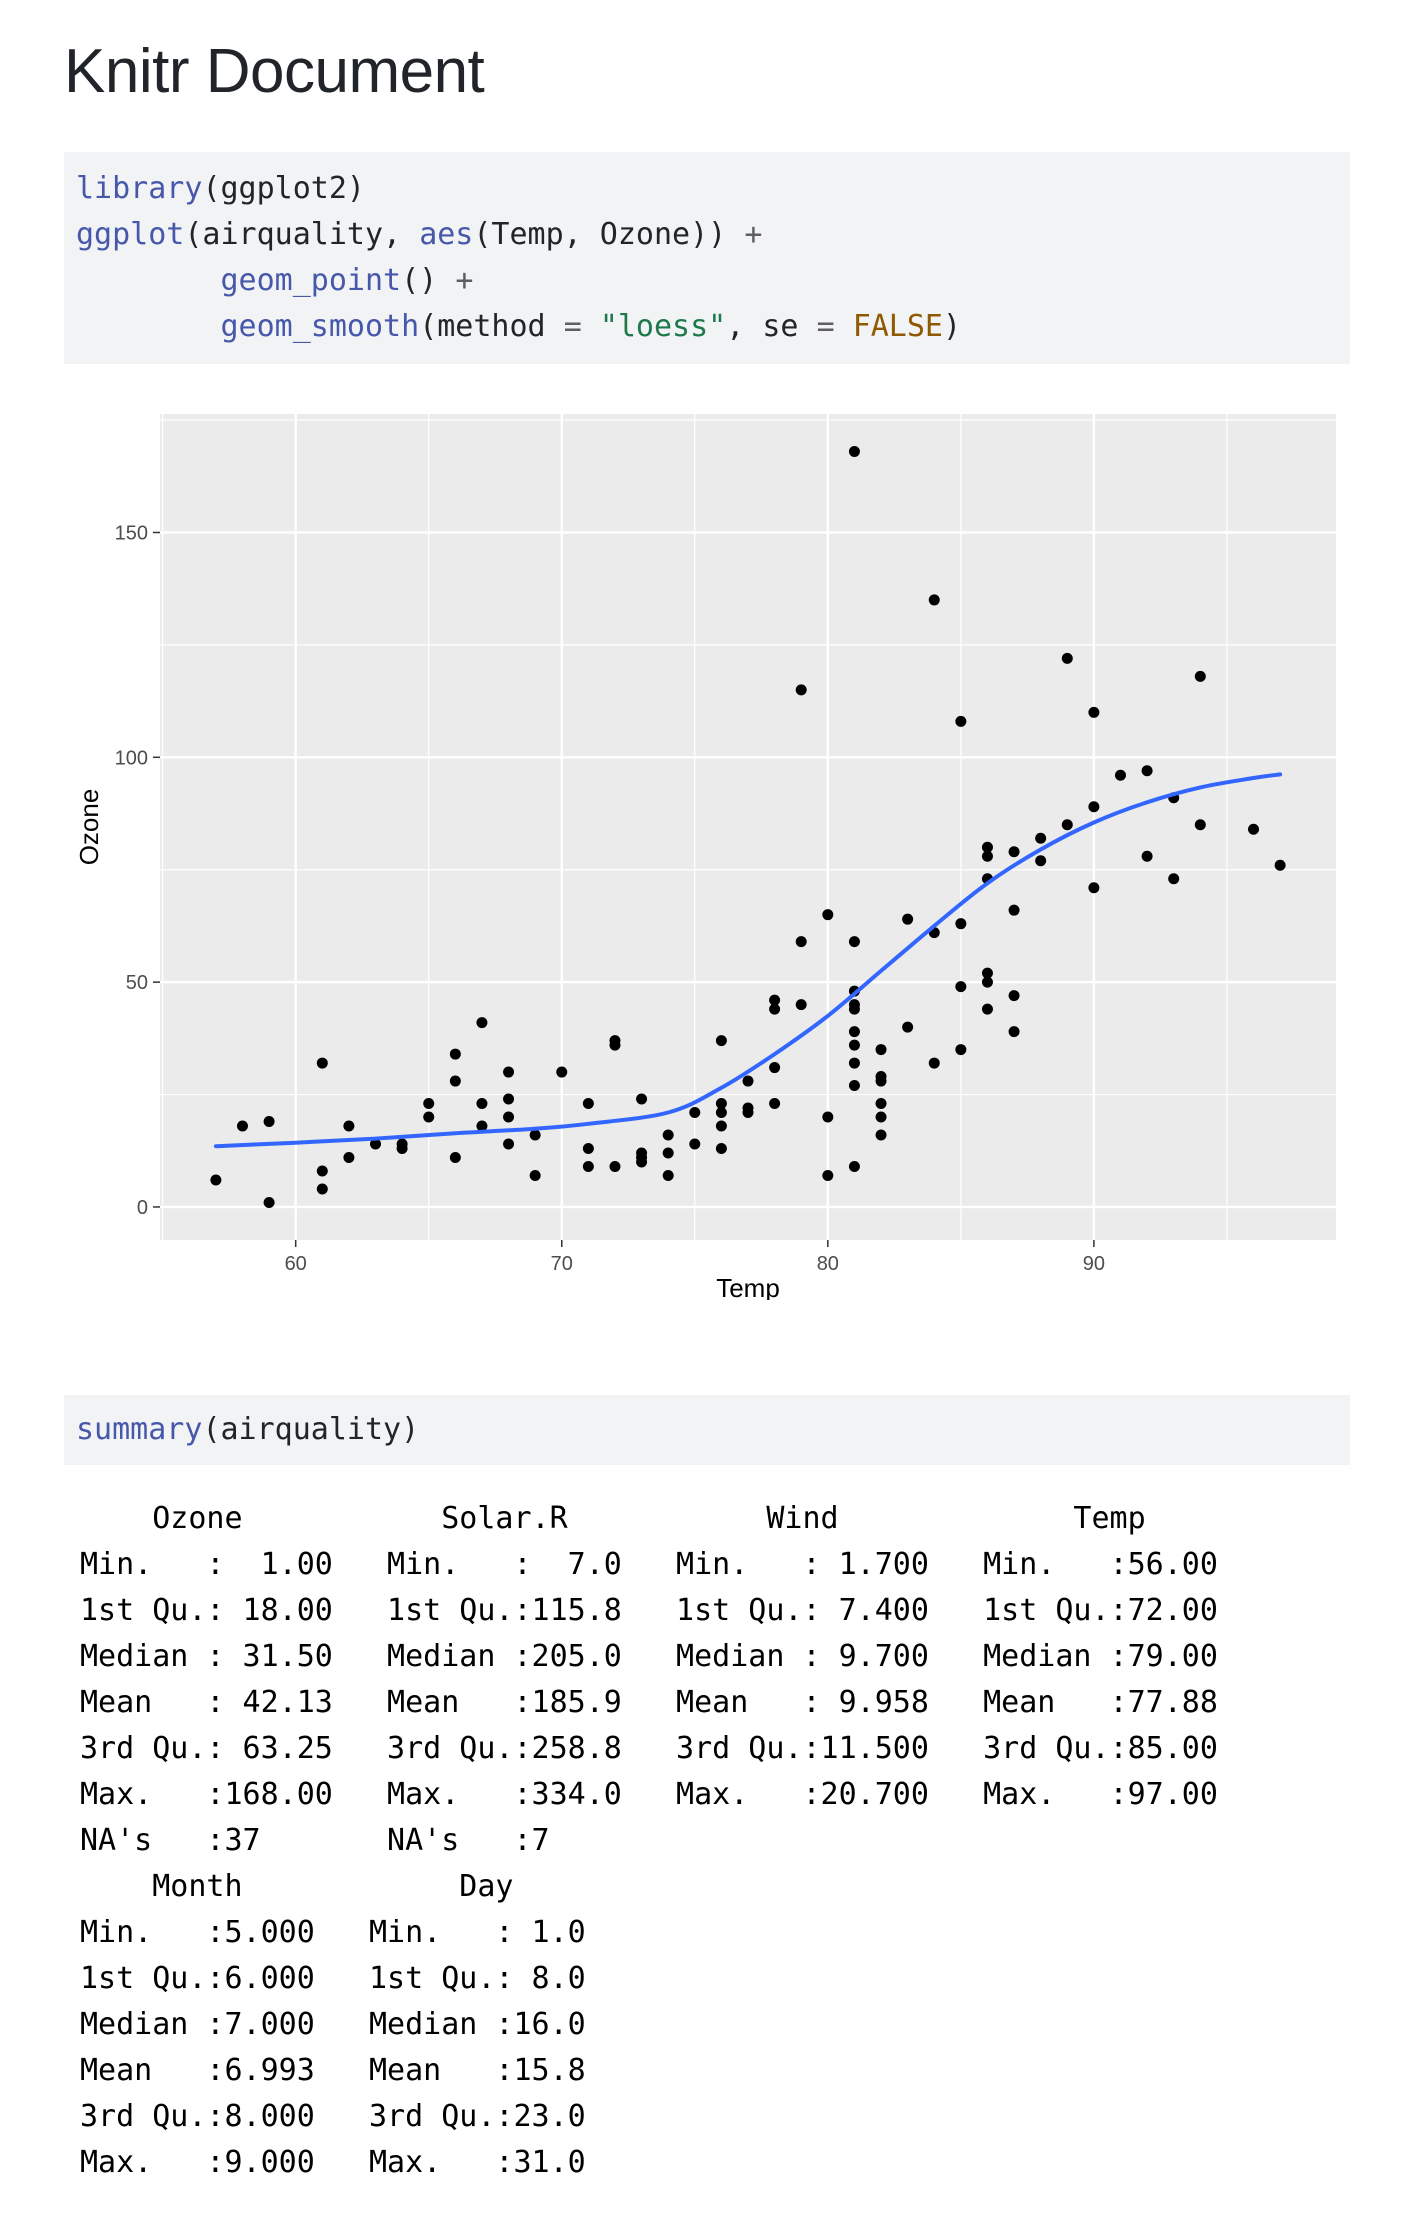 The width and height of the screenshot is (1414, 2238). Describe the element at coordinates (351, 2116) in the screenshot. I see `output-line: 3rd Qu.:8.000 3rd Qu.:23.0` at that location.